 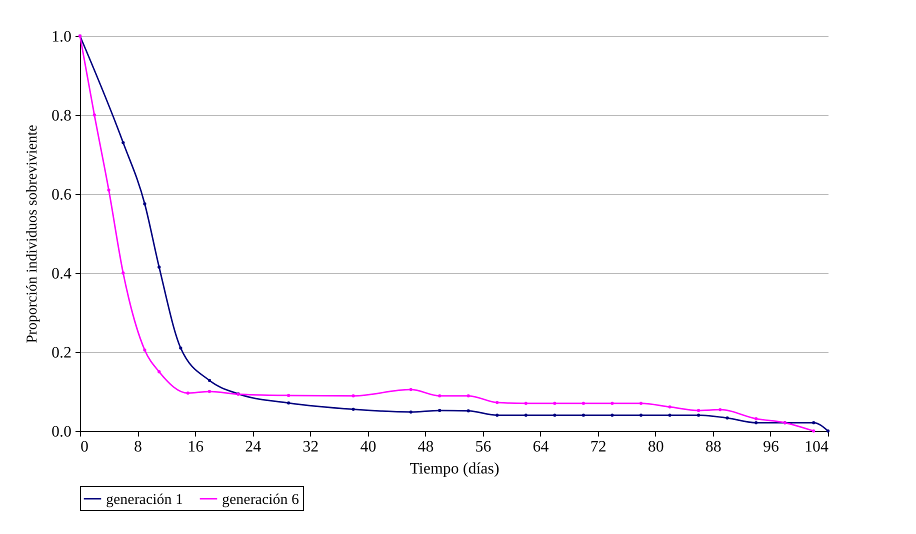 What do you see at coordinates (196, 447) in the screenshot?
I see `x-tick-label: 16` at bounding box center [196, 447].